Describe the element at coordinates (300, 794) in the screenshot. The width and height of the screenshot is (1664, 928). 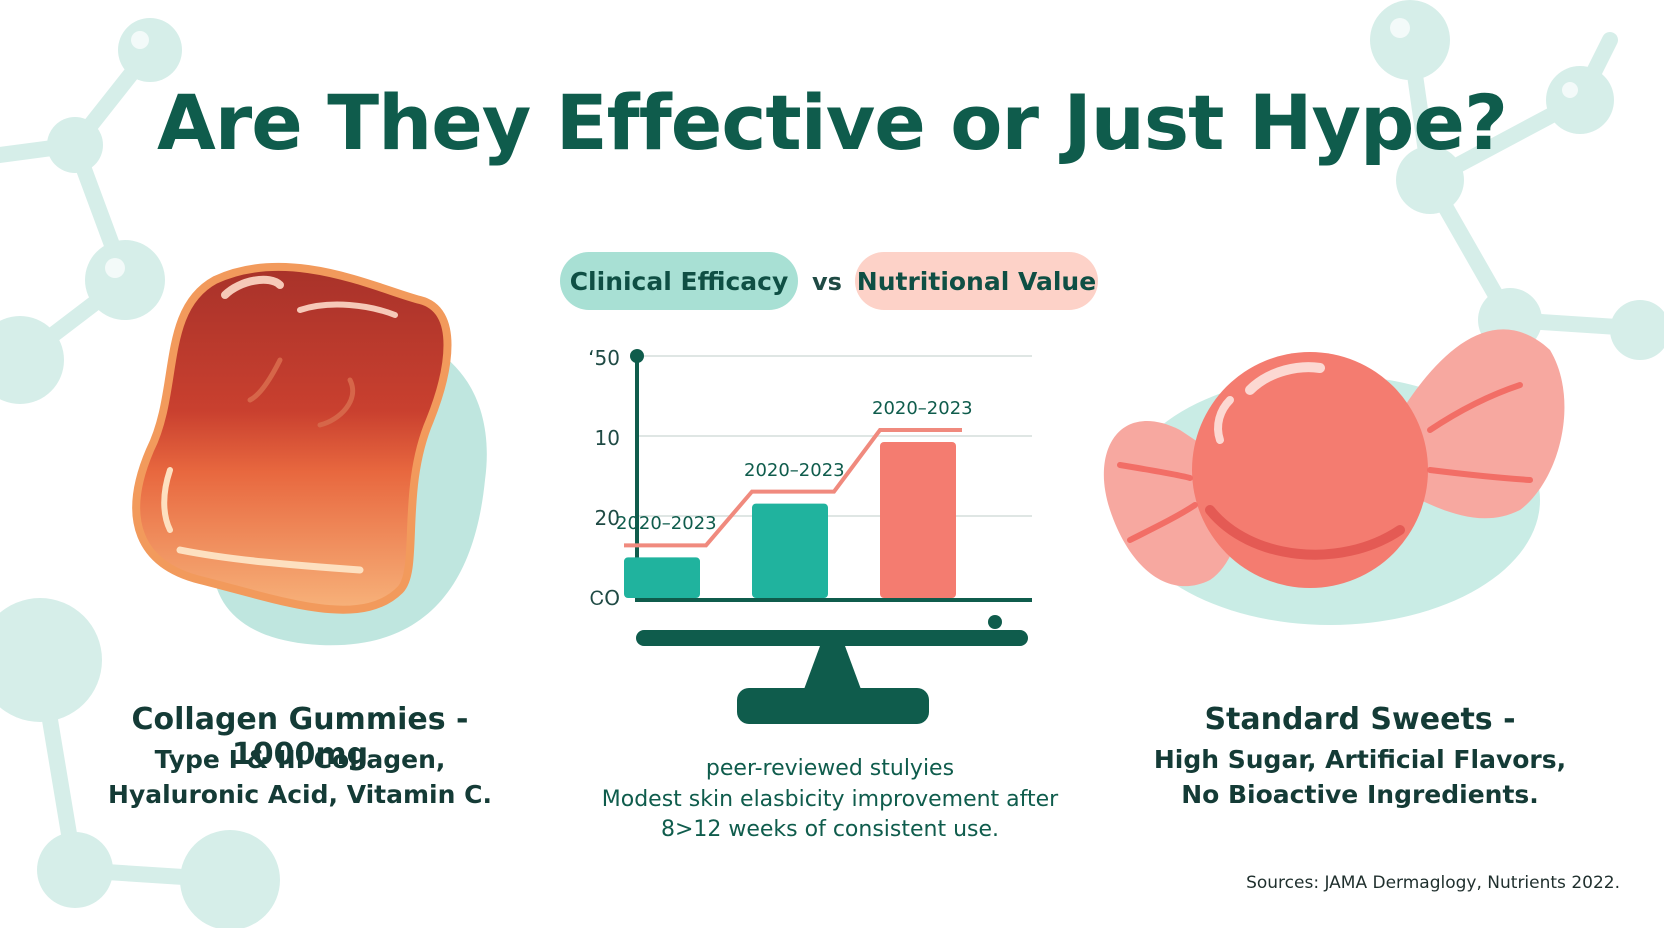
I see `left-product-detail: Hyaluronic Acid, Vitamin C.` at that location.